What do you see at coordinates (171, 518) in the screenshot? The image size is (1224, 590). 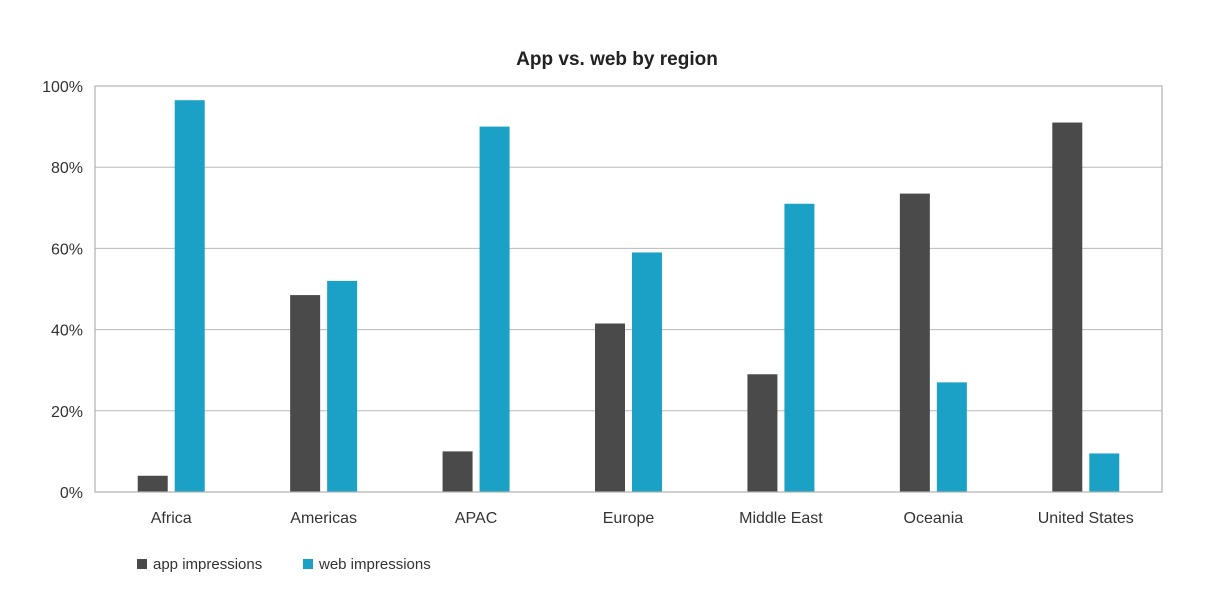 I see `x-category-label: Africa` at bounding box center [171, 518].